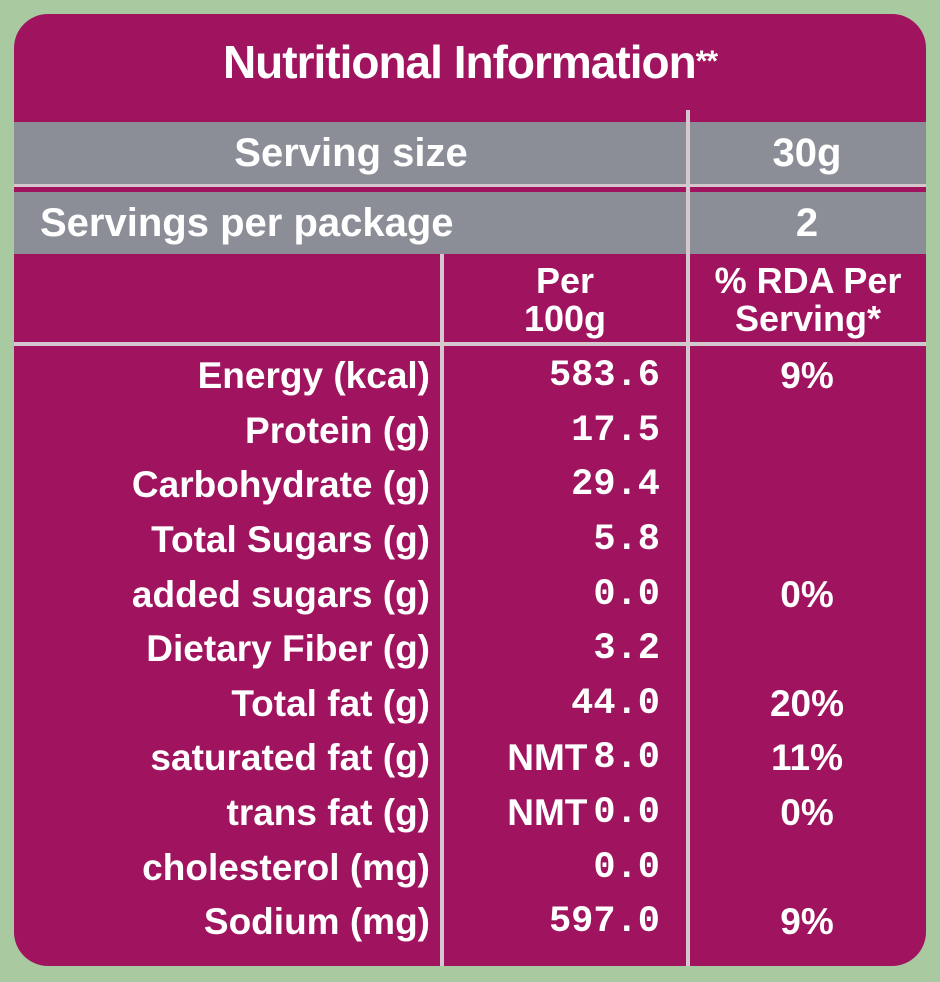  I want to click on panel-title: Nutritional Information **, so click(470, 62).